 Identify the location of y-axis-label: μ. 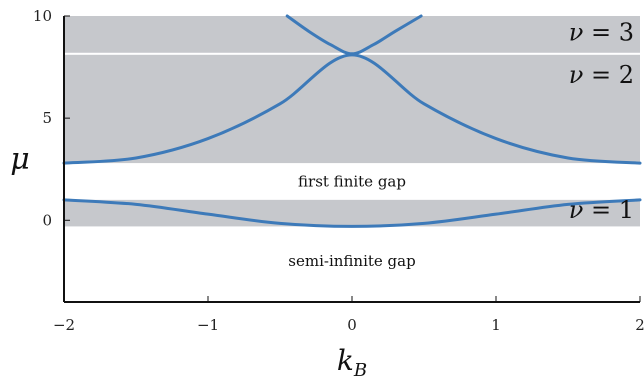
(20, 159).